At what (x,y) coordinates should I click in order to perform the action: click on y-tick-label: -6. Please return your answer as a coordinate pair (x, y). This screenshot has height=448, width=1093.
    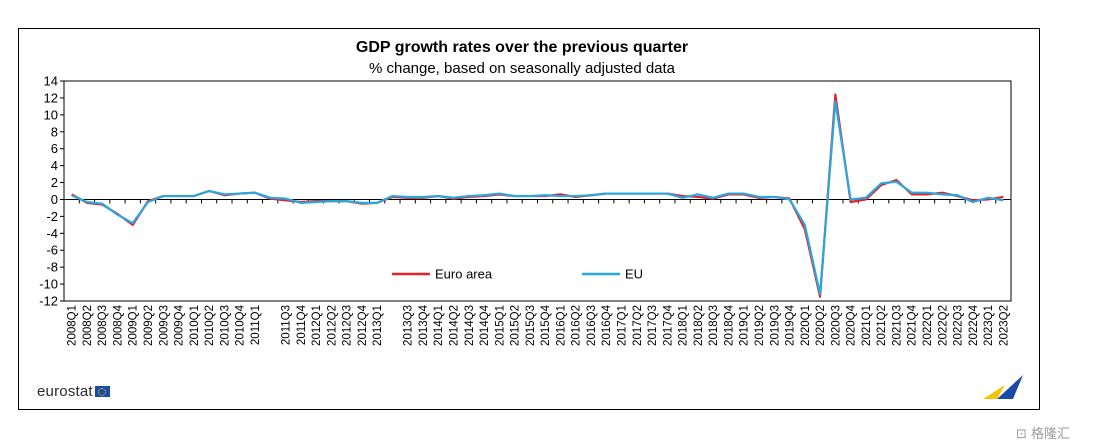
    Looking at the image, I should click on (52, 250).